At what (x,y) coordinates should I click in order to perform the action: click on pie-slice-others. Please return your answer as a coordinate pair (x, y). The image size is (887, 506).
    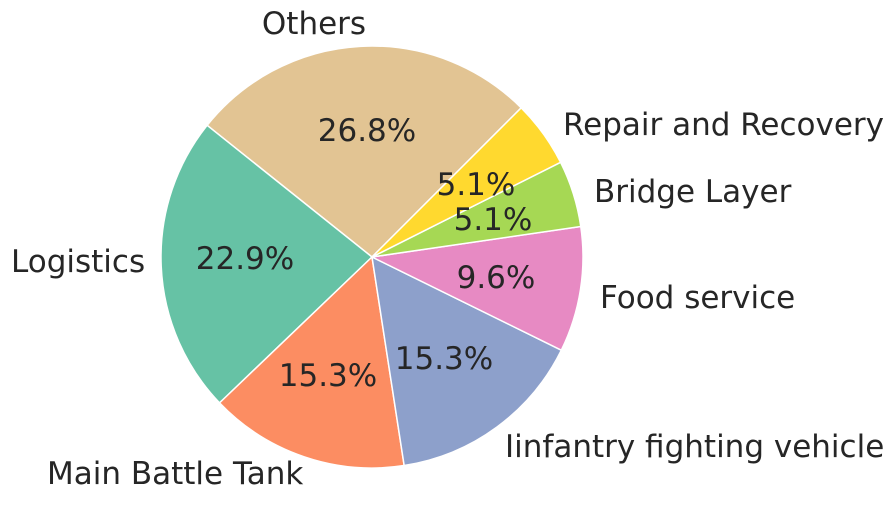
    Looking at the image, I should click on (364, 151).